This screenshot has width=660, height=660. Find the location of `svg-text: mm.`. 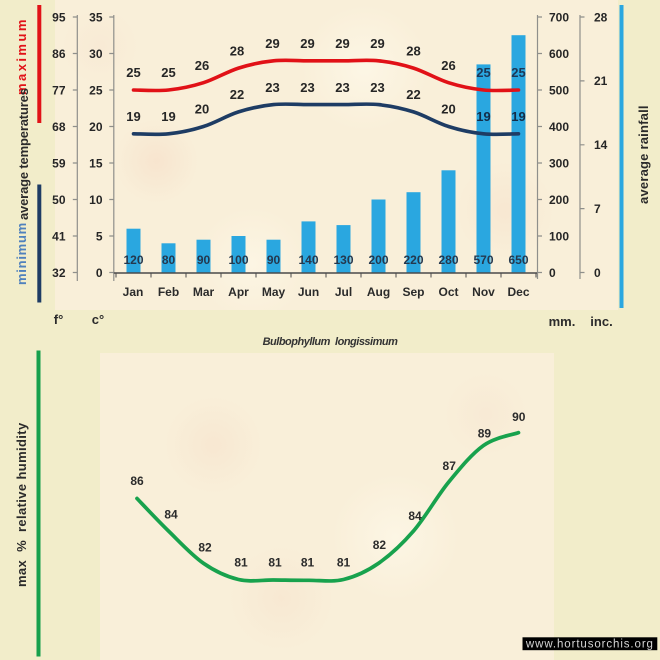

svg-text: mm. is located at coordinates (562, 321).